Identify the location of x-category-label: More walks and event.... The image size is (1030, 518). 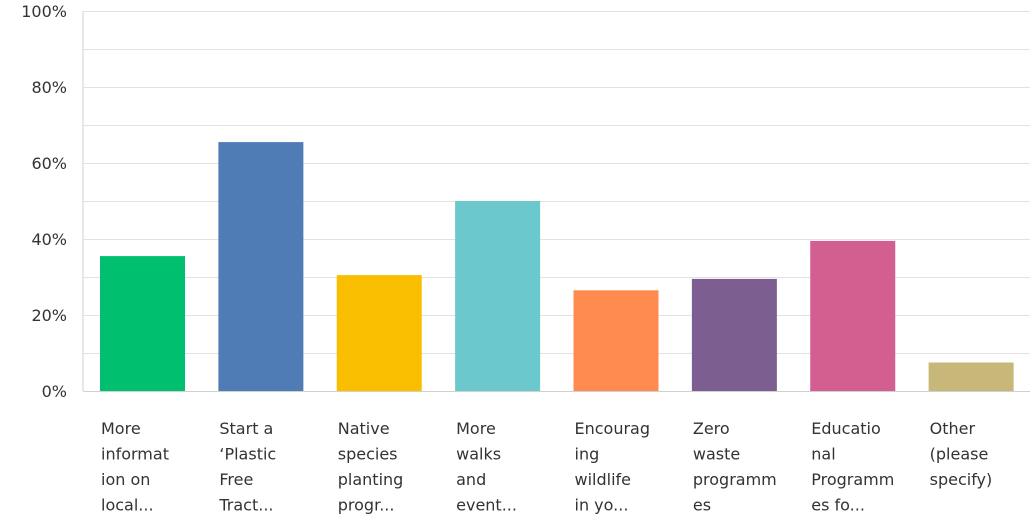
(486, 467).